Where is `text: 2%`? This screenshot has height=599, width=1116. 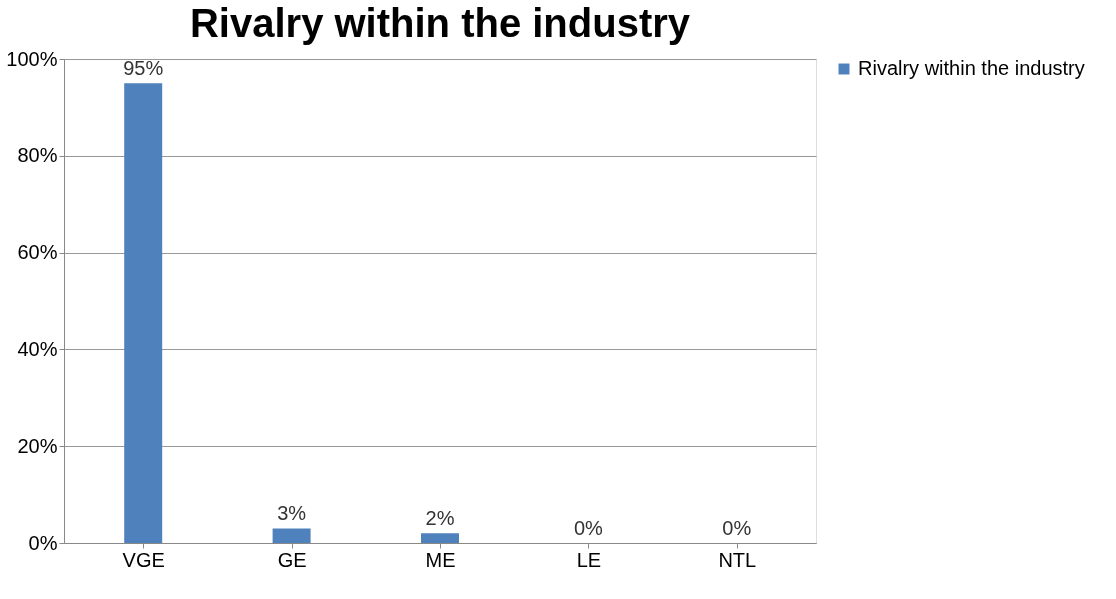 text: 2% is located at coordinates (440, 518).